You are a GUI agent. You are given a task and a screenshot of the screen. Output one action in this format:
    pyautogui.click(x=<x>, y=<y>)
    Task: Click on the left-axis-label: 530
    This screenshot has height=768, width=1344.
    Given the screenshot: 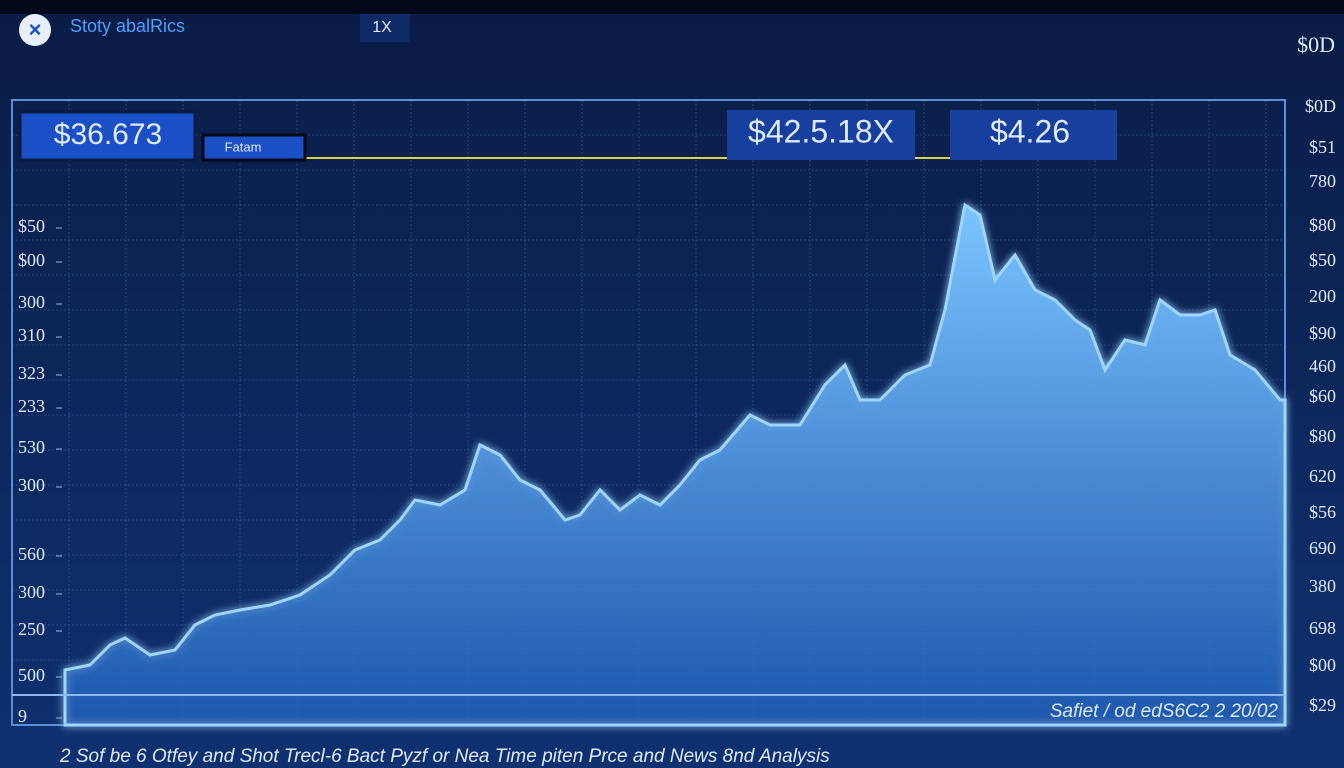 What is the action you would take?
    pyautogui.click(x=31, y=447)
    